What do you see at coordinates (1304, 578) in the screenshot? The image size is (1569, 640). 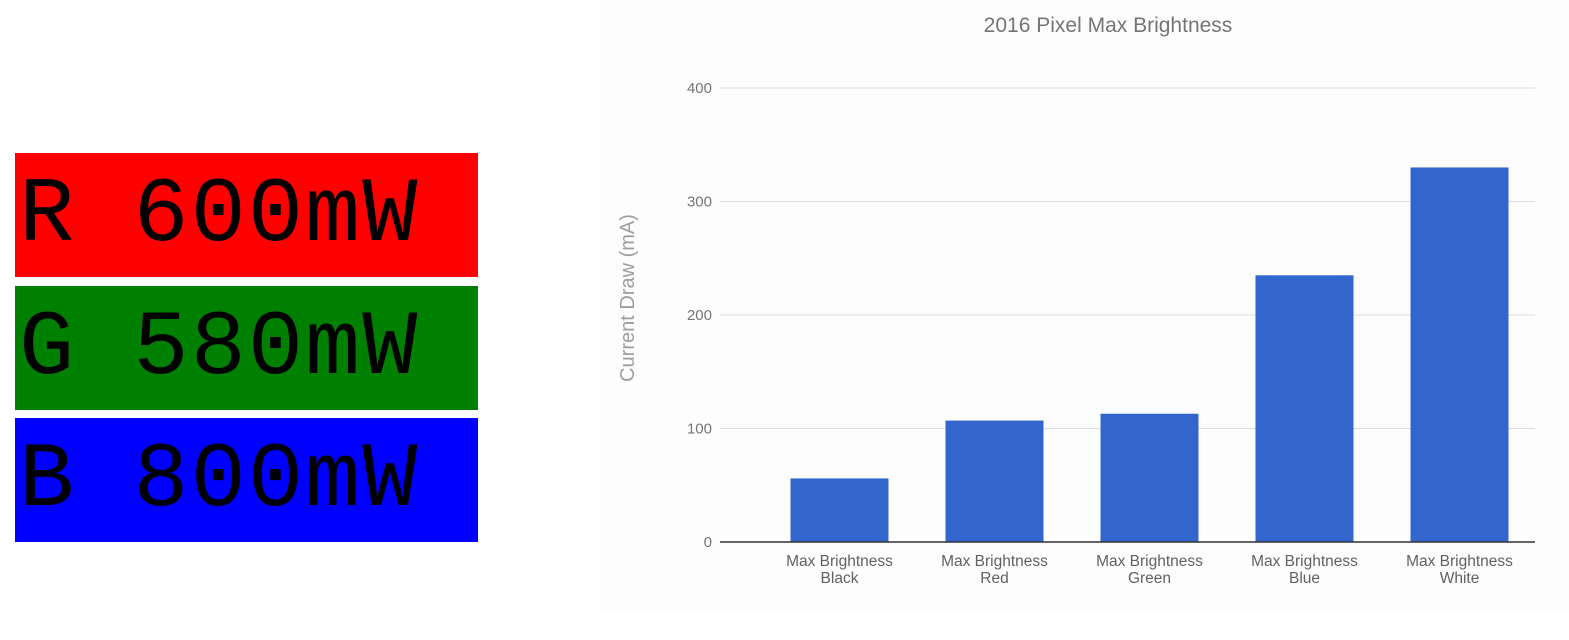 I see `x-category-label: Blue` at bounding box center [1304, 578].